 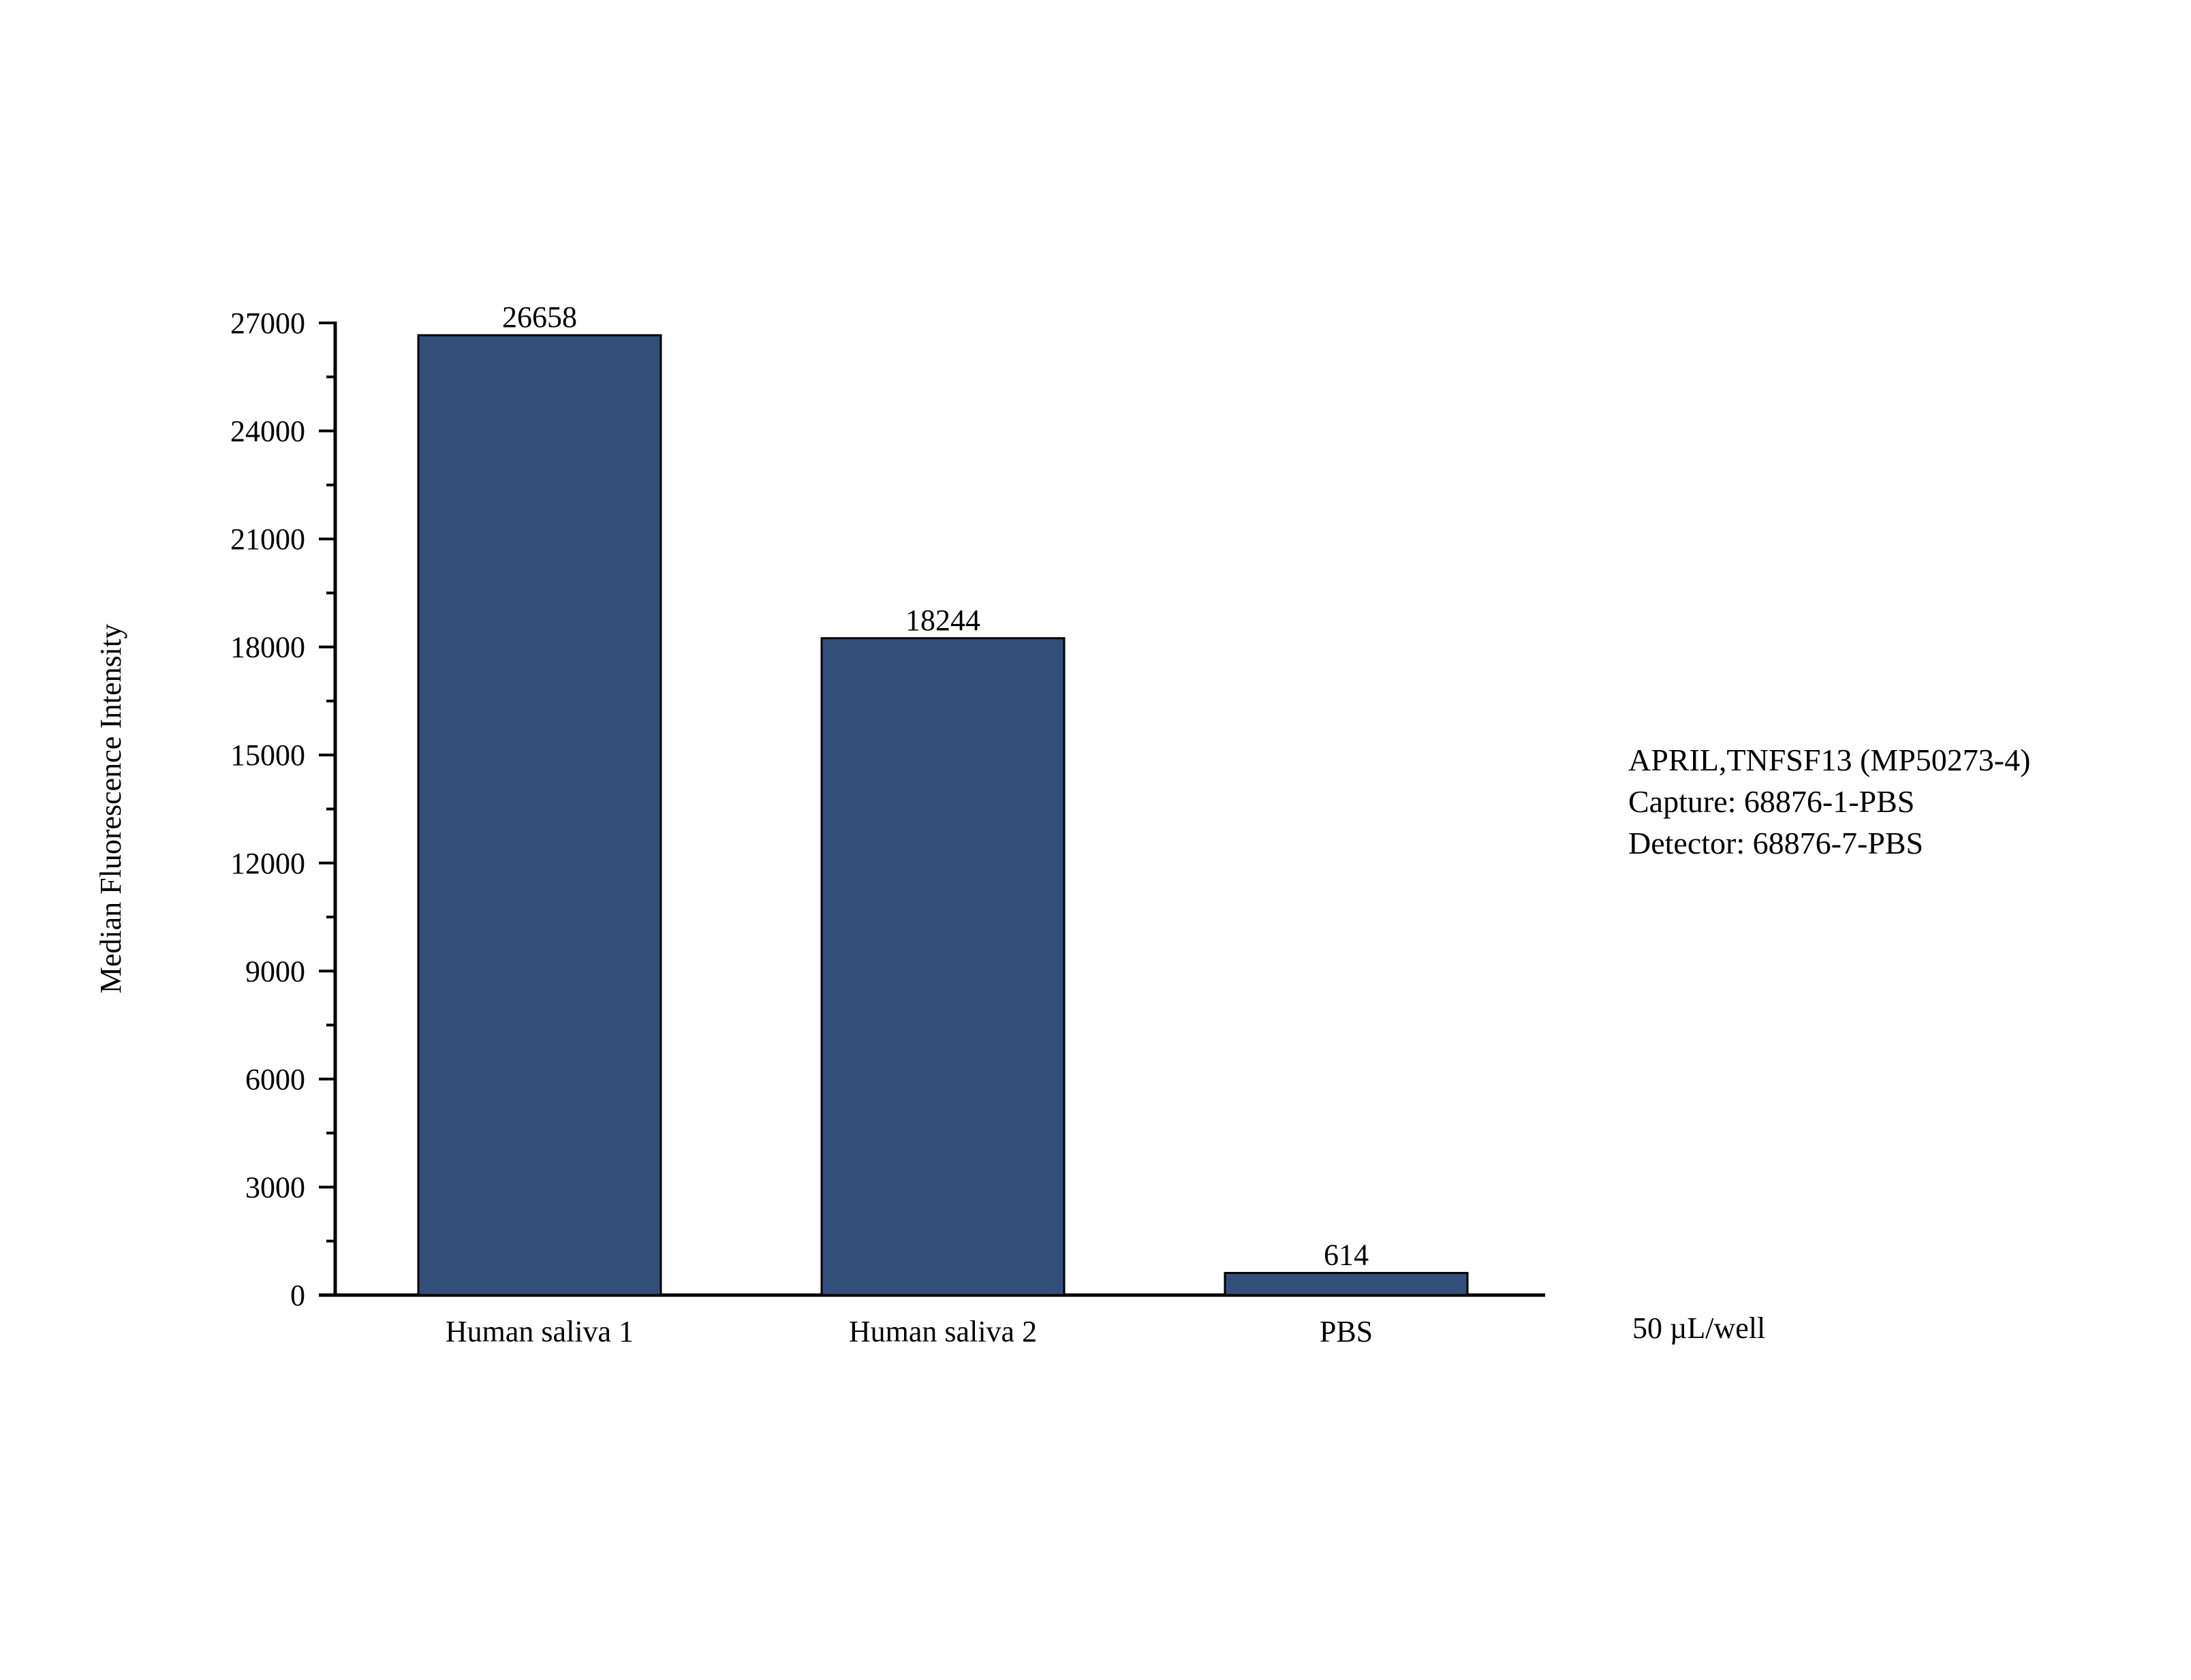 I want to click on y-tick-label: 12000, so click(x=267, y=863).